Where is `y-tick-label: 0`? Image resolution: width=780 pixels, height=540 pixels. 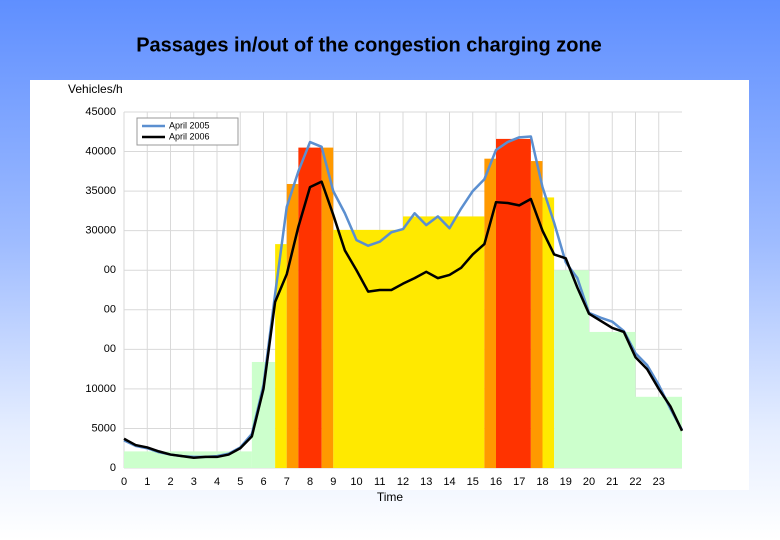
y-tick-label: 0 is located at coordinates (113, 468).